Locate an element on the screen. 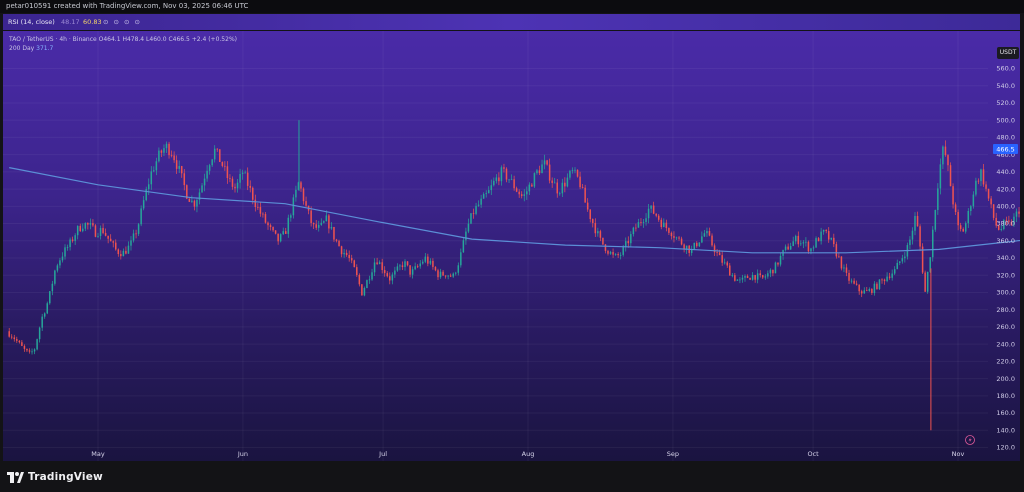  tradingview-logo: TradingView is located at coordinates (55, 477).